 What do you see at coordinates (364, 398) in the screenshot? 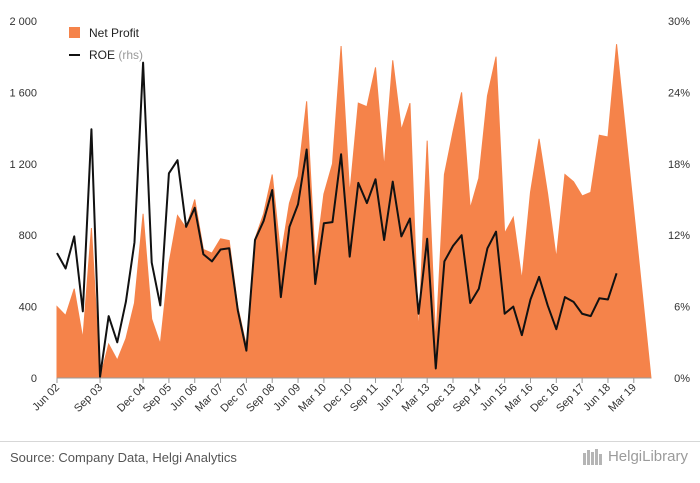
I see `x-tick-label: Sep 11` at bounding box center [364, 398].